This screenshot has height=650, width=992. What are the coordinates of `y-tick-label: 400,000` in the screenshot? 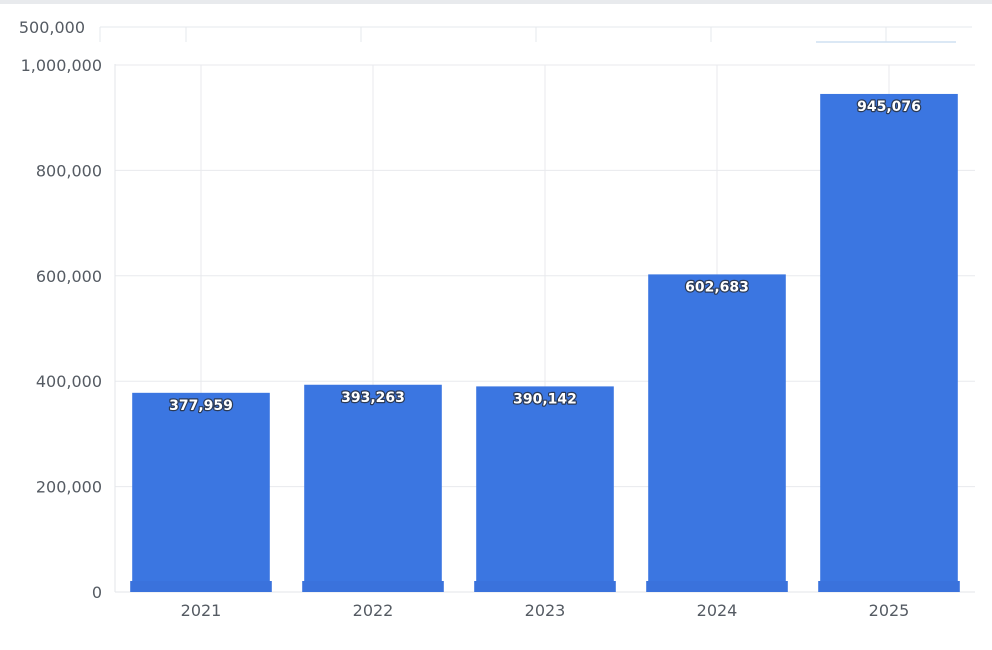 It's located at (69, 381).